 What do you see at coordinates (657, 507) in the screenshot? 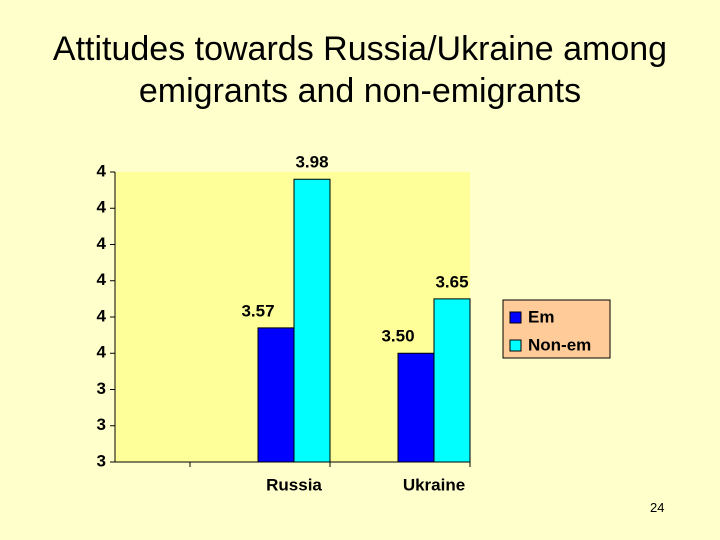
I see `page-number: 24` at bounding box center [657, 507].